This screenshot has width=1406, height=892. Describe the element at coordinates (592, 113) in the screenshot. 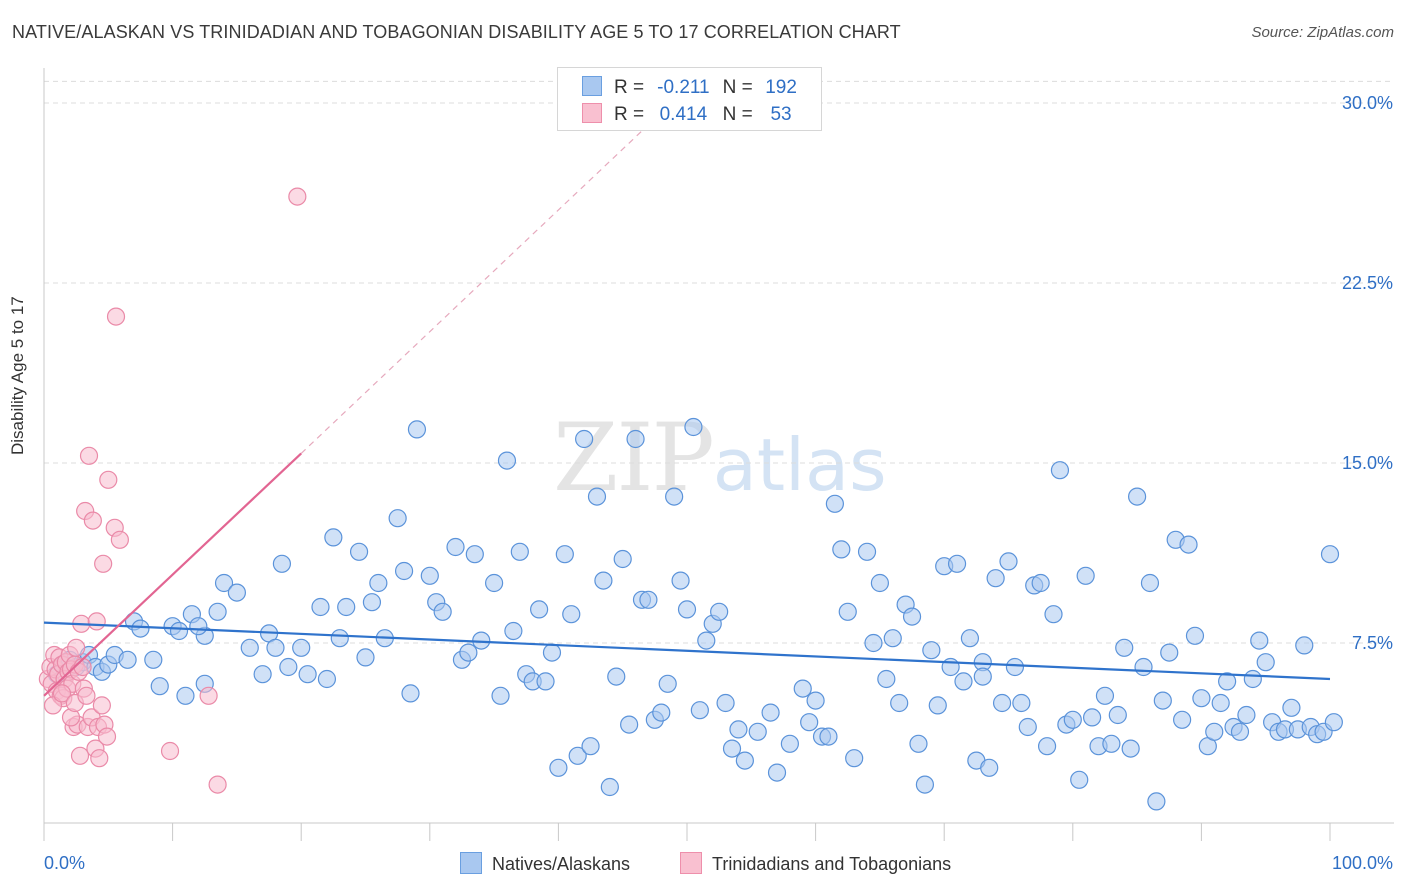

I see `legend-swatch-trinidadians` at that location.